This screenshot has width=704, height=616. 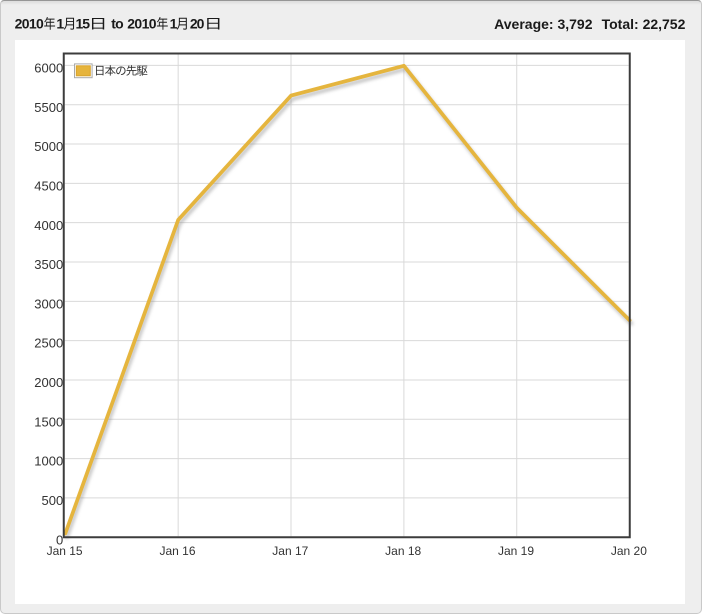 What do you see at coordinates (48, 264) in the screenshot?
I see `svg-text: 3500` at bounding box center [48, 264].